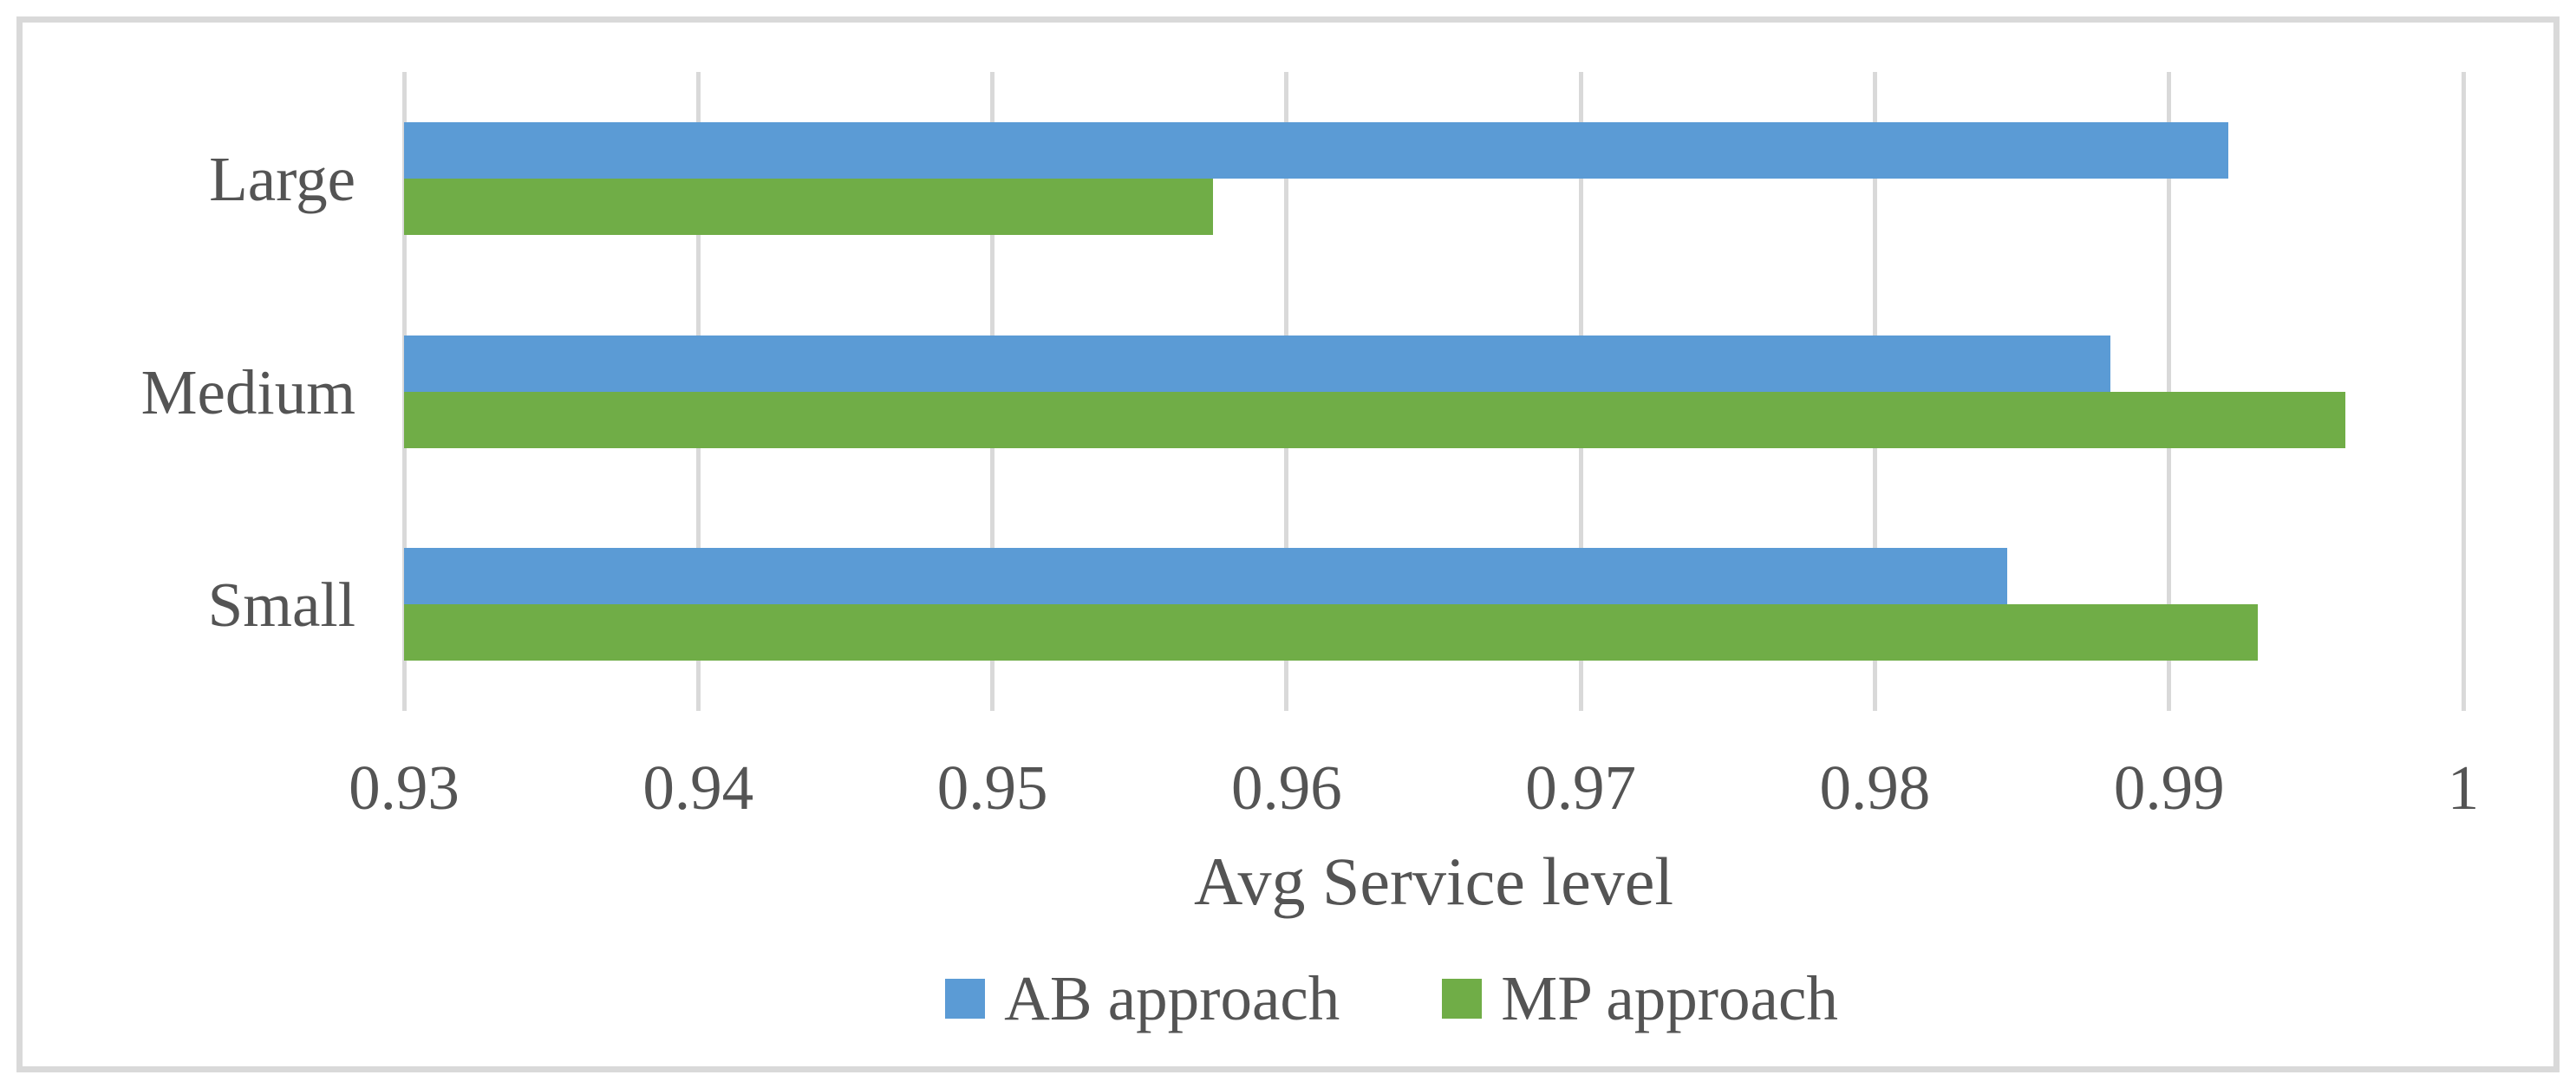  Describe the element at coordinates (1375, 419) in the screenshot. I see `bar-mp-medium` at that location.